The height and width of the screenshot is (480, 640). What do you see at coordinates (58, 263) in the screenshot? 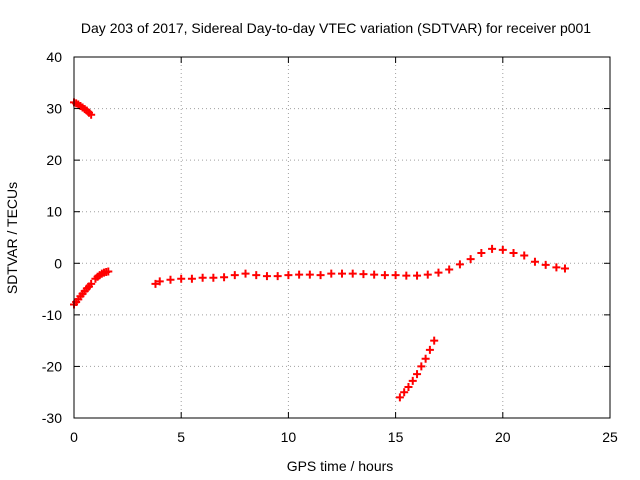
I see `y-tick-label: 0` at bounding box center [58, 263].